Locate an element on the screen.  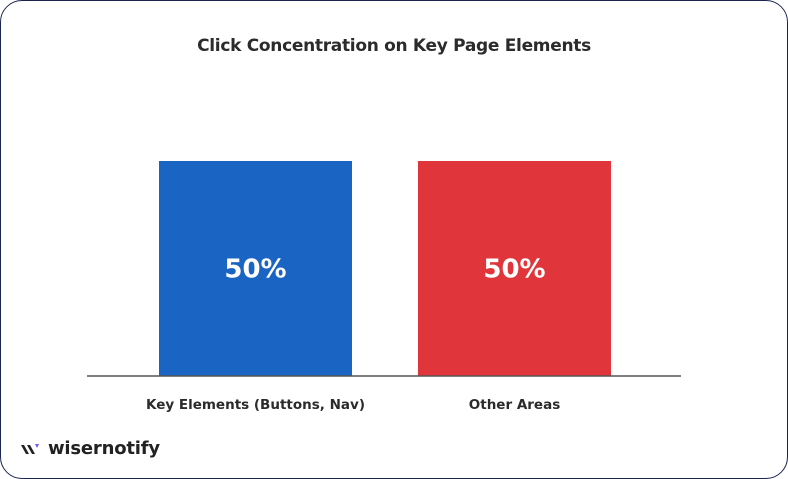
category-label: Other Areas is located at coordinates (514, 405).